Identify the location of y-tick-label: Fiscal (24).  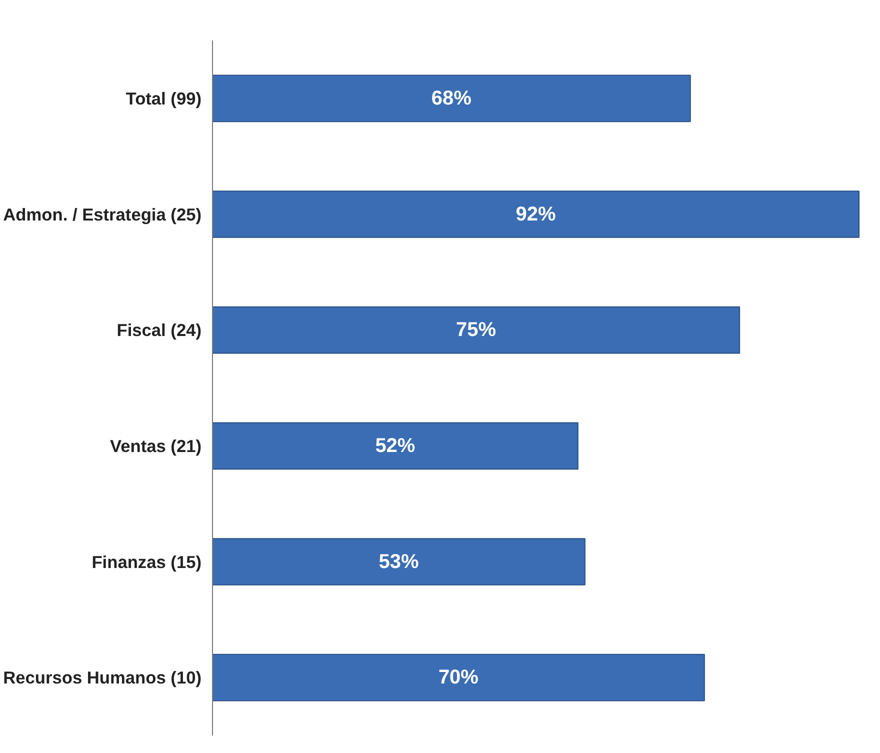
(159, 330).